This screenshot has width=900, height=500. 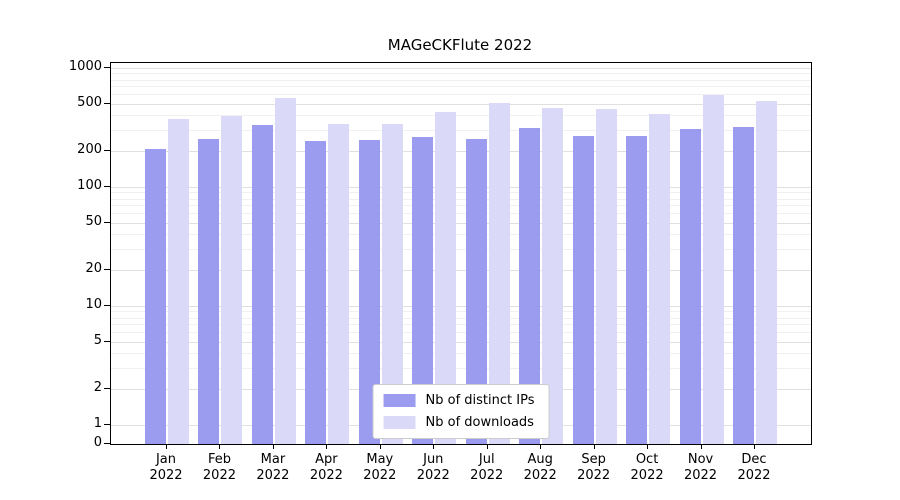 What do you see at coordinates (446, 278) in the screenshot?
I see `bar-downloads-jun` at bounding box center [446, 278].